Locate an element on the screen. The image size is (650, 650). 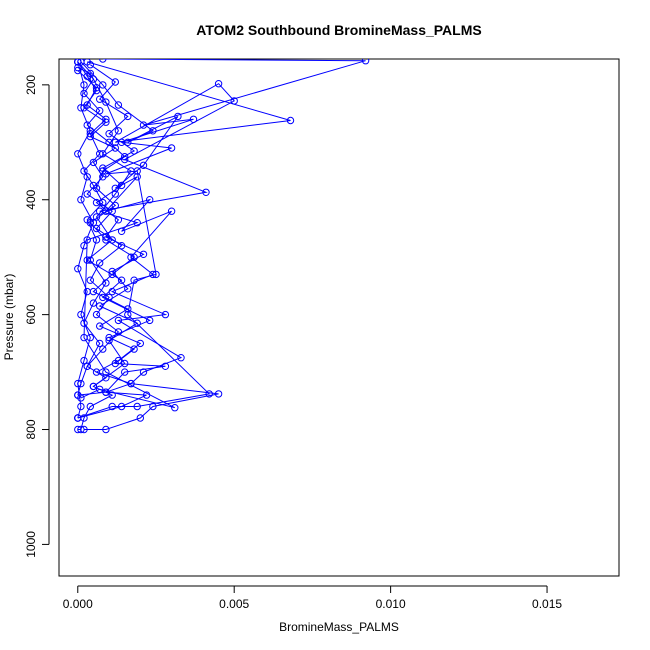
y-tick-label: 200 is located at coordinates (31, 85).